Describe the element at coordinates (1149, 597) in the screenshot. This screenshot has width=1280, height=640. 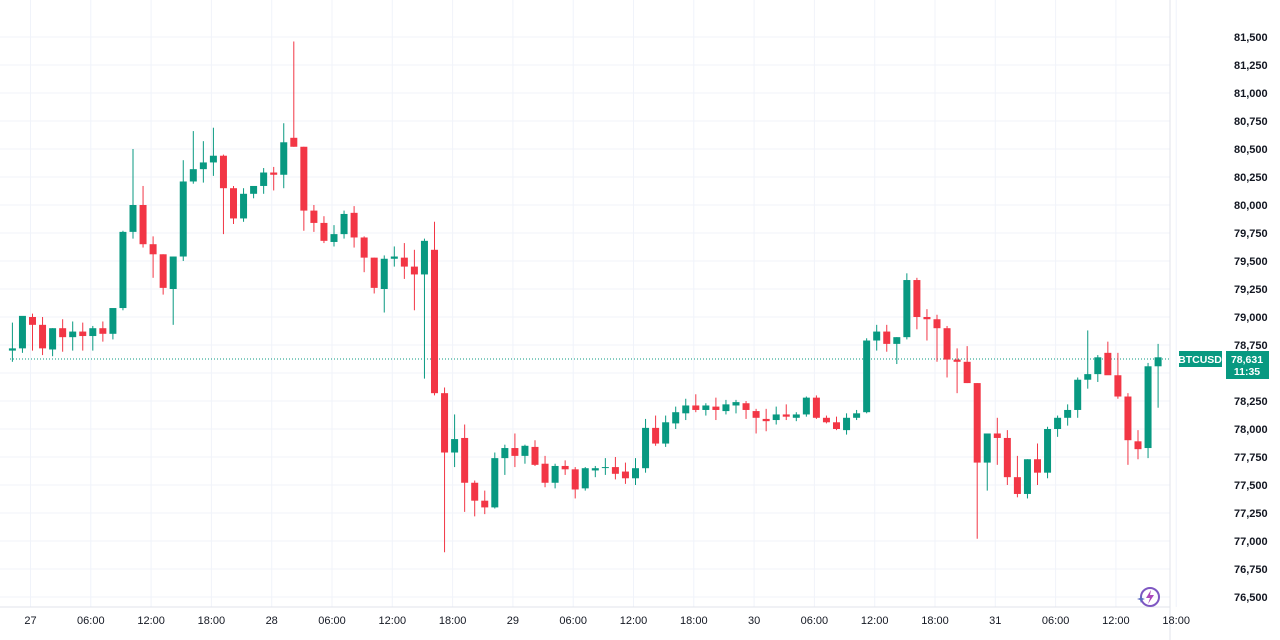
I see `tradingview-assistant-icon` at that location.